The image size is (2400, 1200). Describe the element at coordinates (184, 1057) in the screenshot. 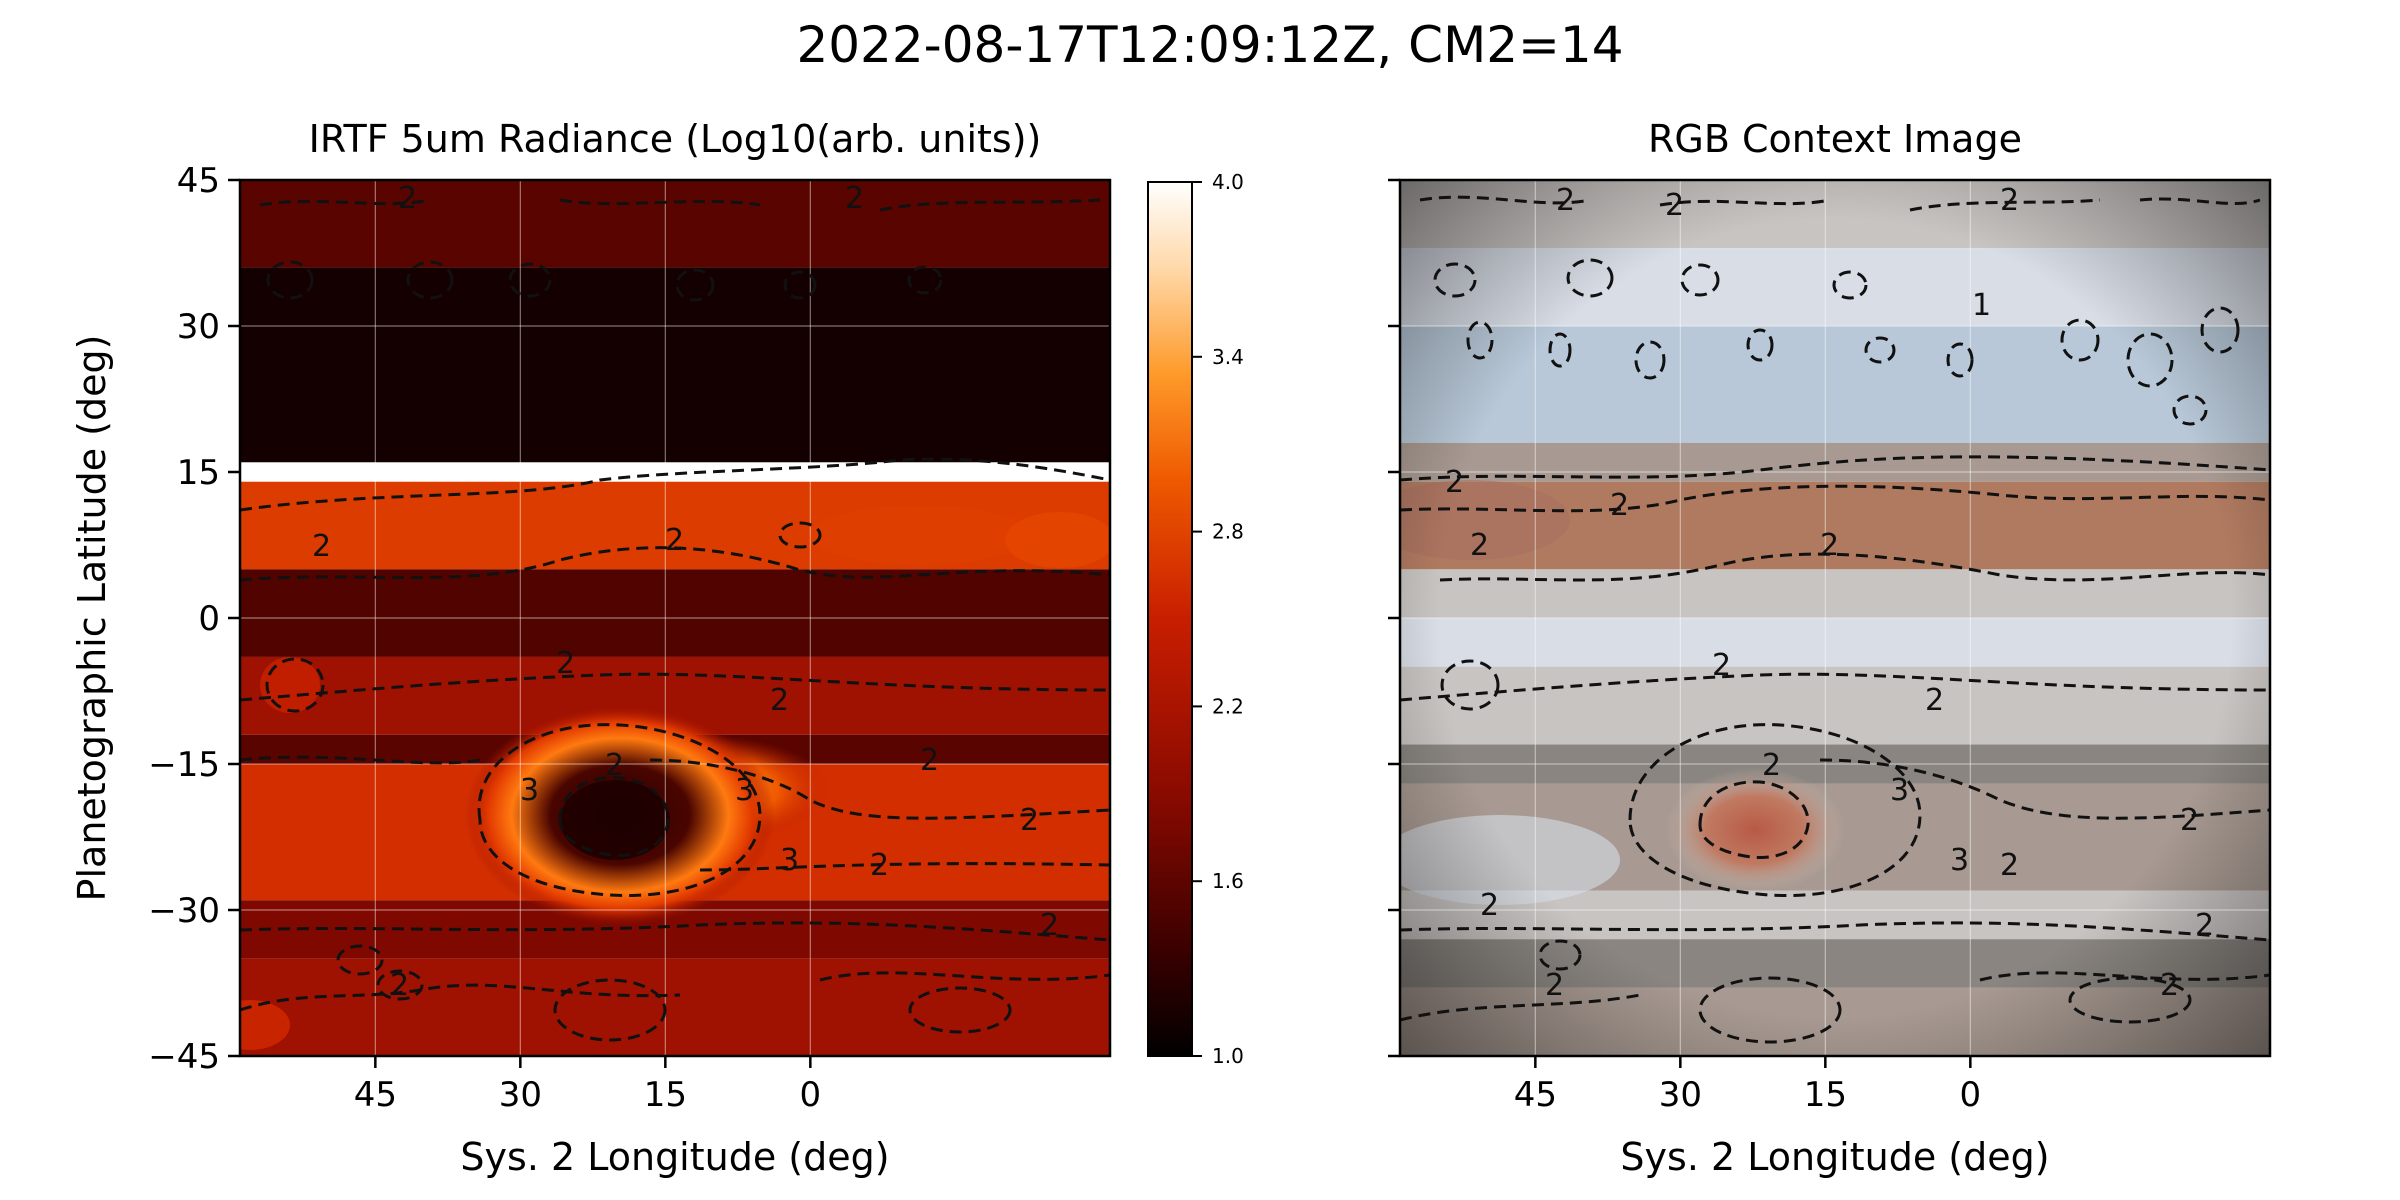

I see `y-tick-label: −45` at that location.